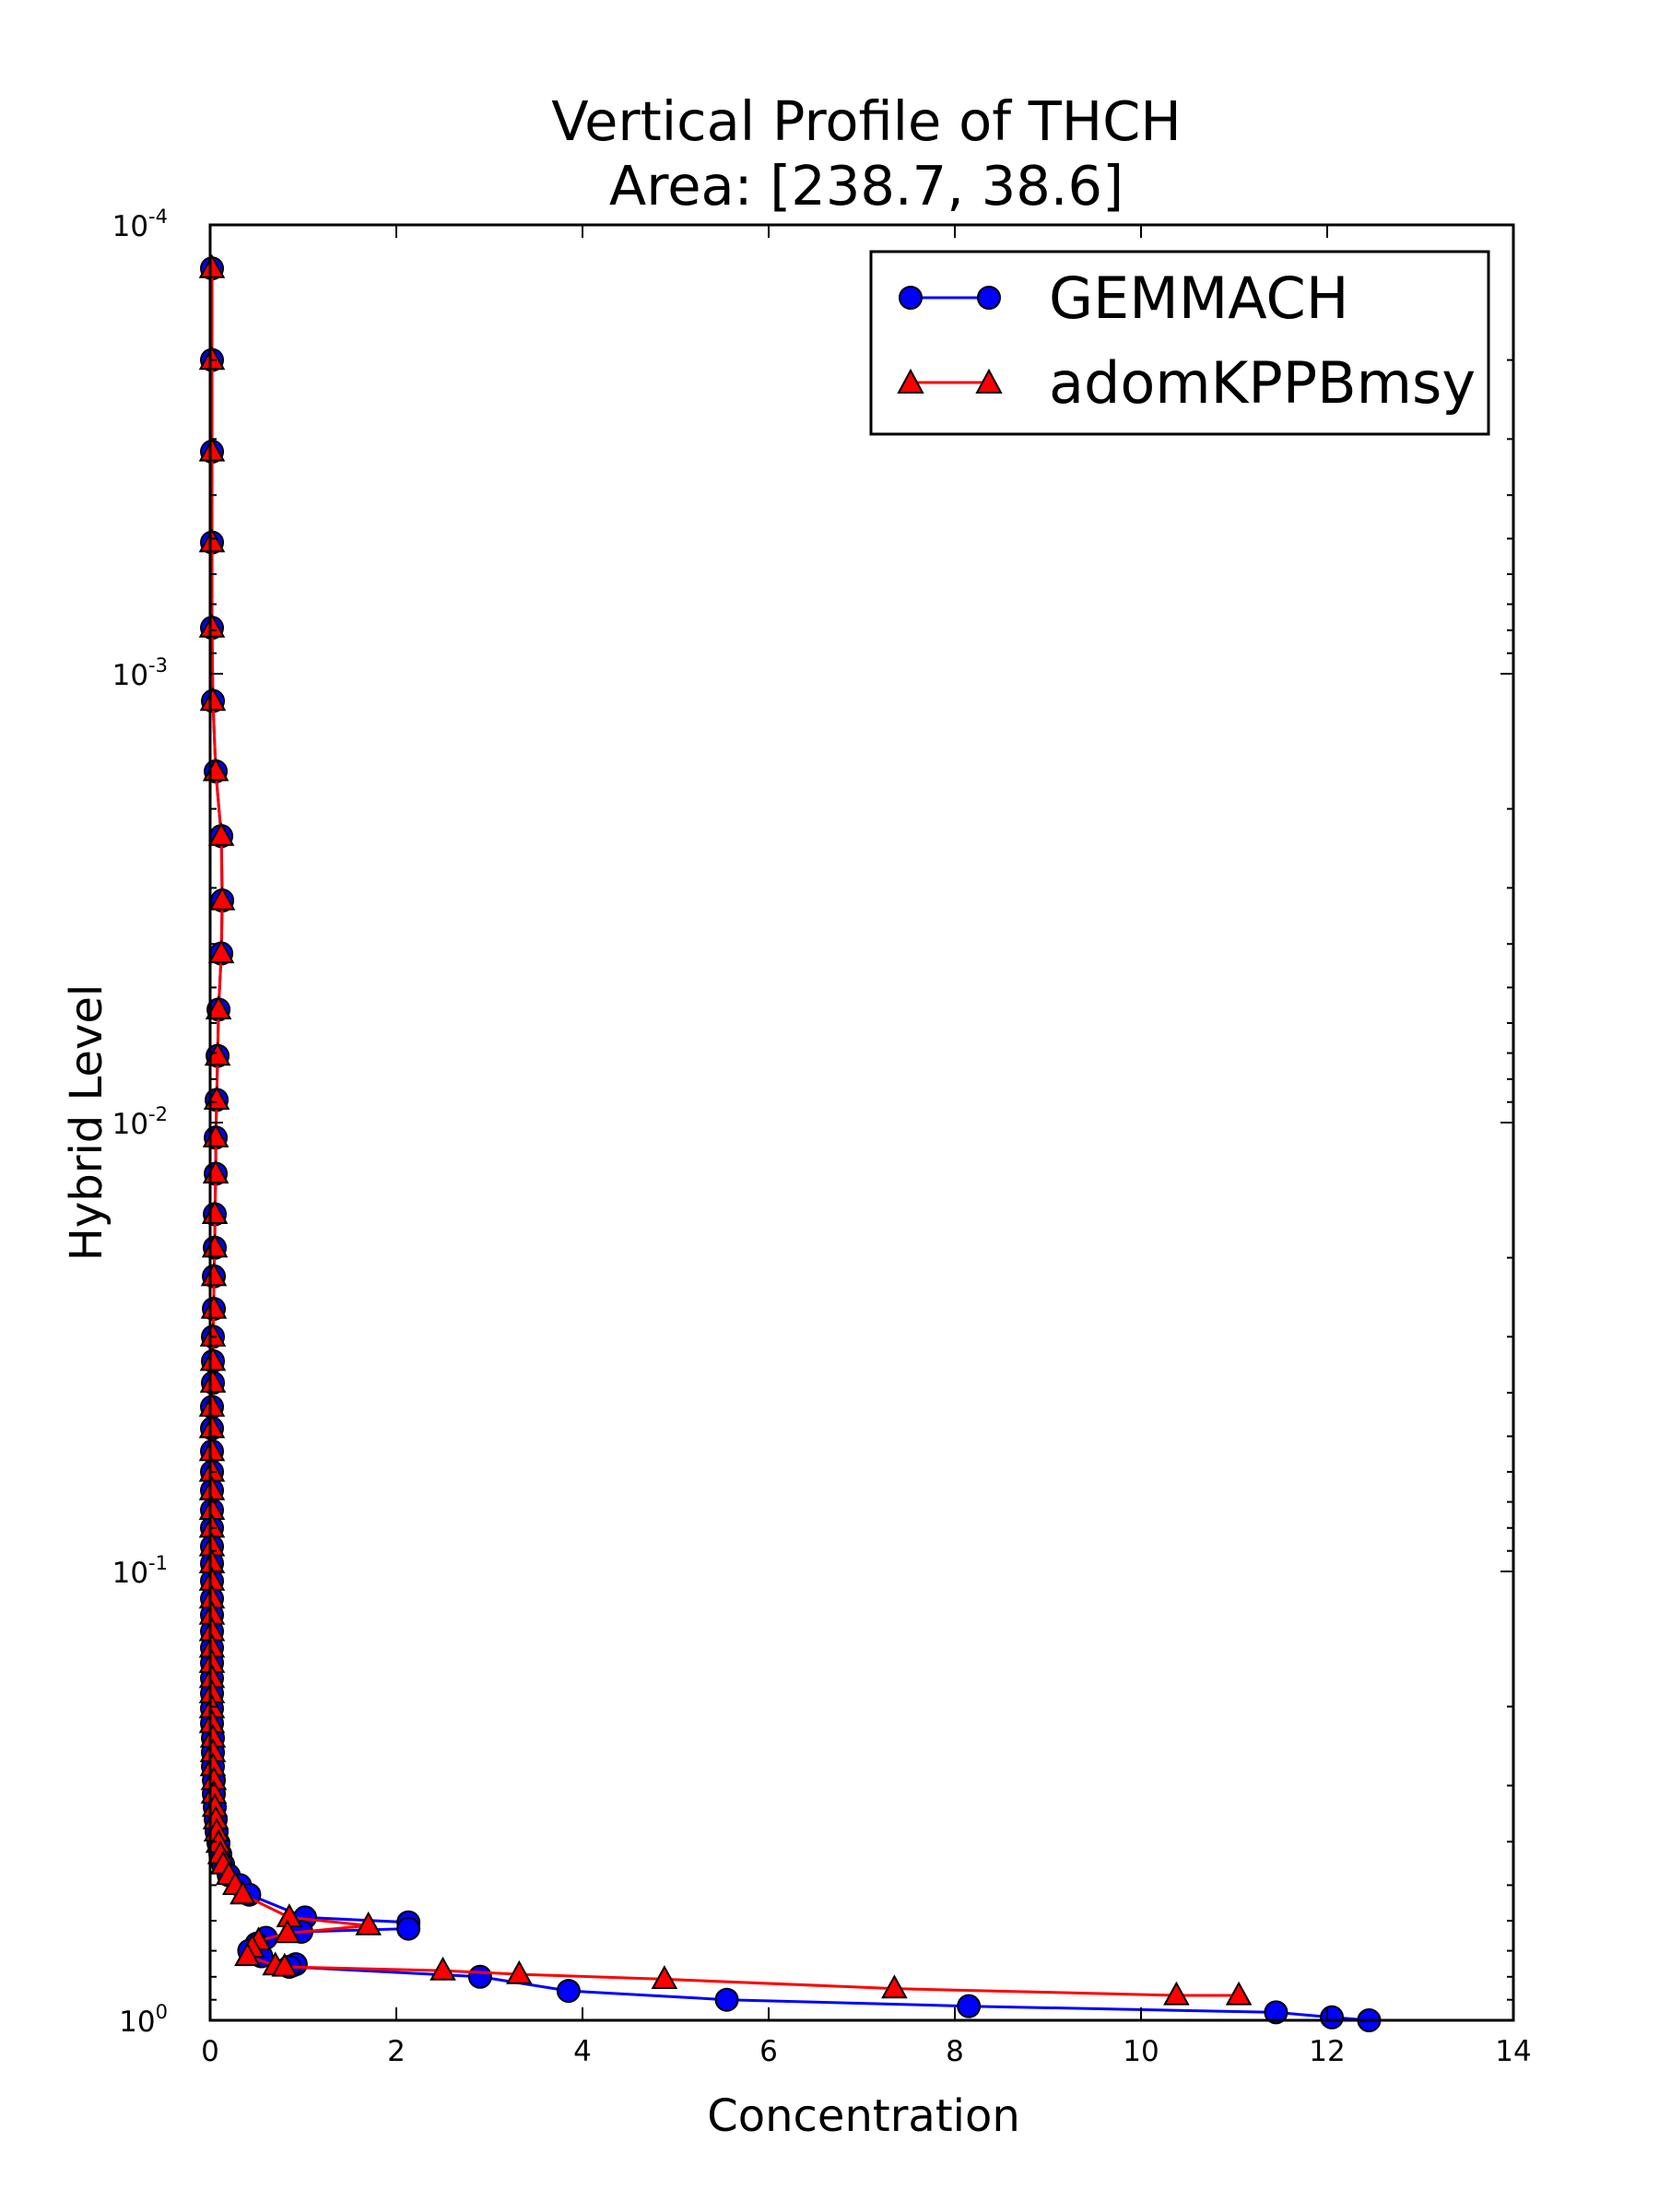 The image size is (1659, 2212). What do you see at coordinates (210, 2051) in the screenshot?
I see `x-tick-label: 0` at bounding box center [210, 2051].